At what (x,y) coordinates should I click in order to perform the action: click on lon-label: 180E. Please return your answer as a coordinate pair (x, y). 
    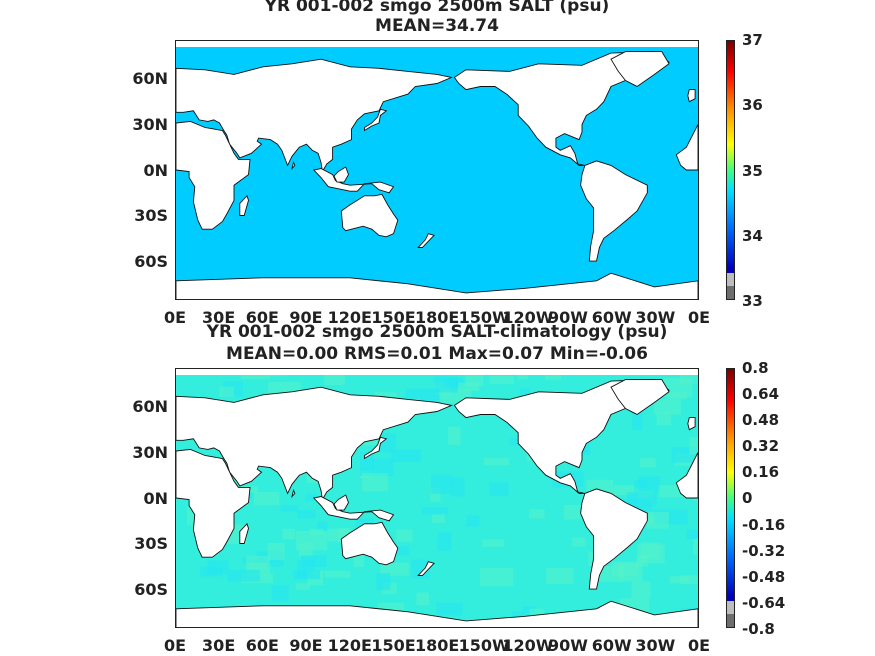
    Looking at the image, I should click on (437, 645).